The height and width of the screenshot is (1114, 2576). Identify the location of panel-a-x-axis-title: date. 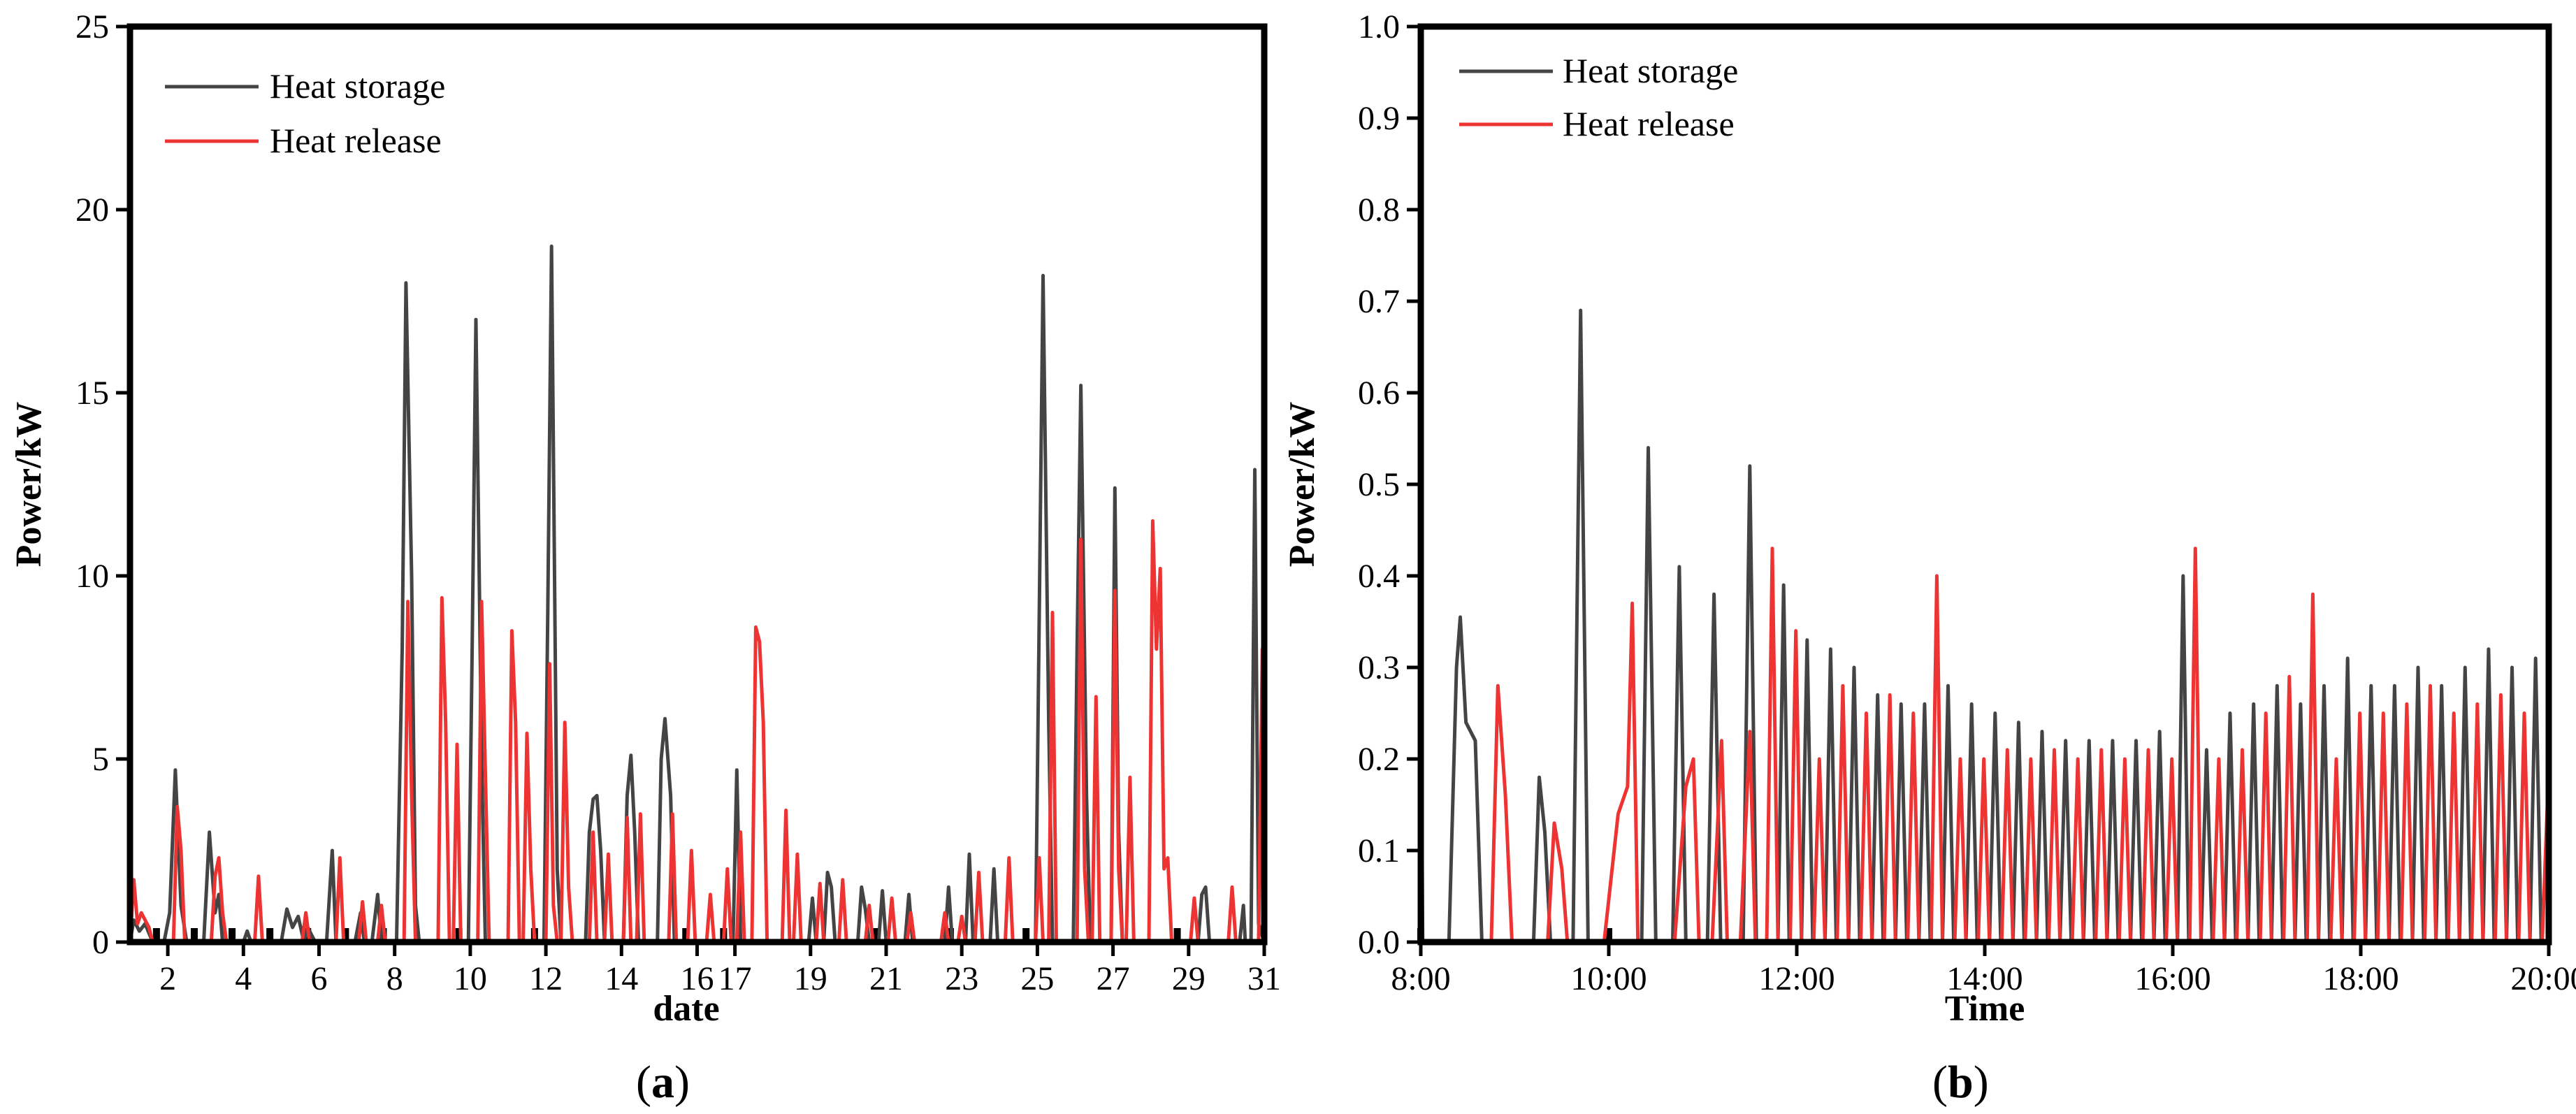
(686, 1009).